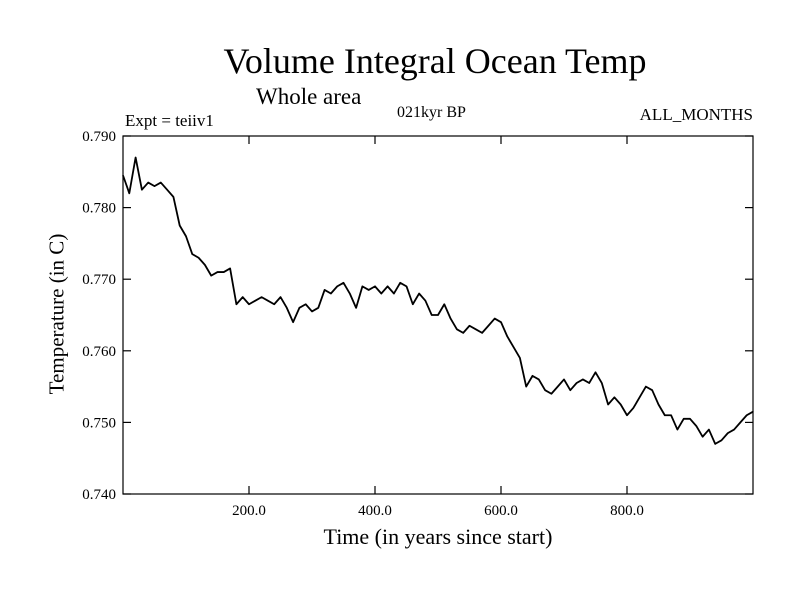 The image size is (800, 600). Describe the element at coordinates (431, 112) in the screenshot. I see `period-label: 021kyr BP` at that location.